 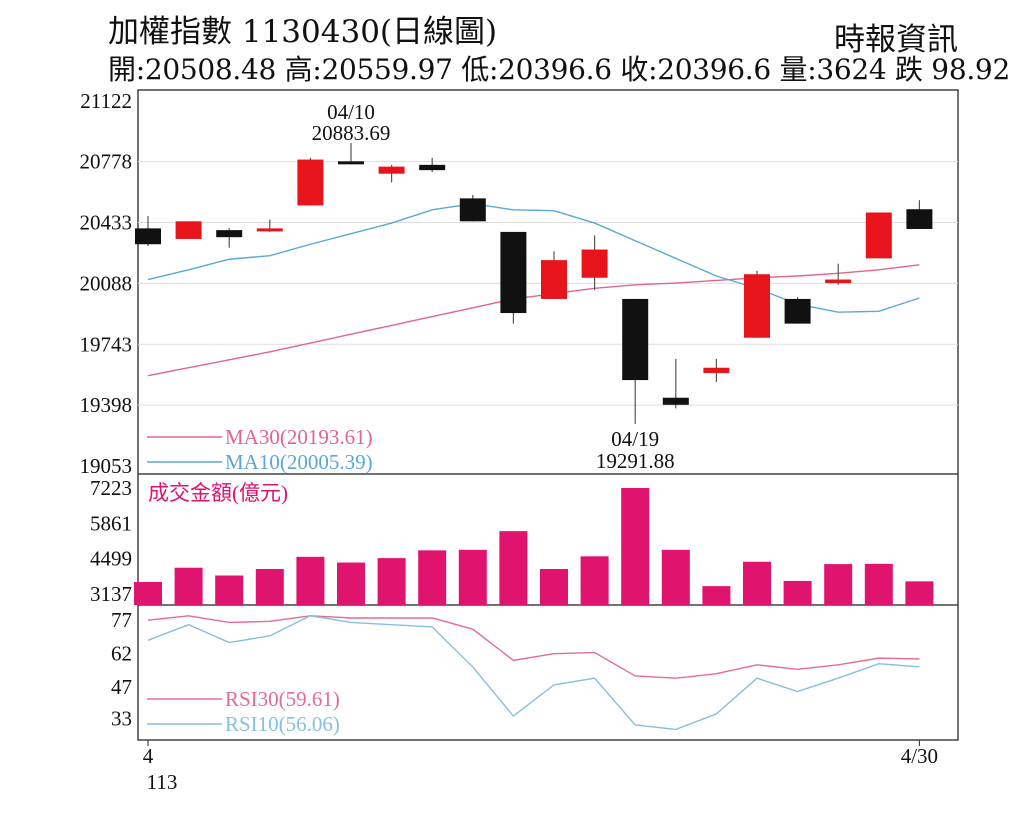 What do you see at coordinates (351, 133) in the screenshot?
I see `annotation-value: 20883.69` at bounding box center [351, 133].